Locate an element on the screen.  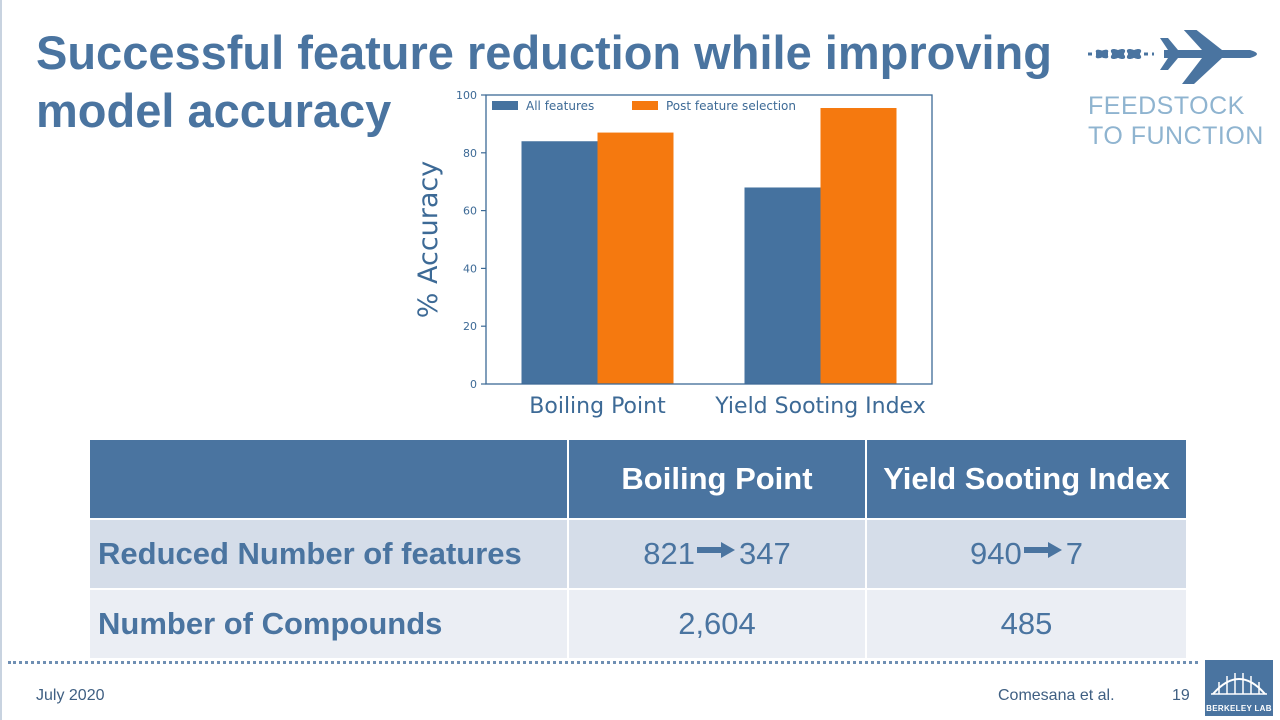
y-axis-label: % Accuracy is located at coordinates (428, 240).